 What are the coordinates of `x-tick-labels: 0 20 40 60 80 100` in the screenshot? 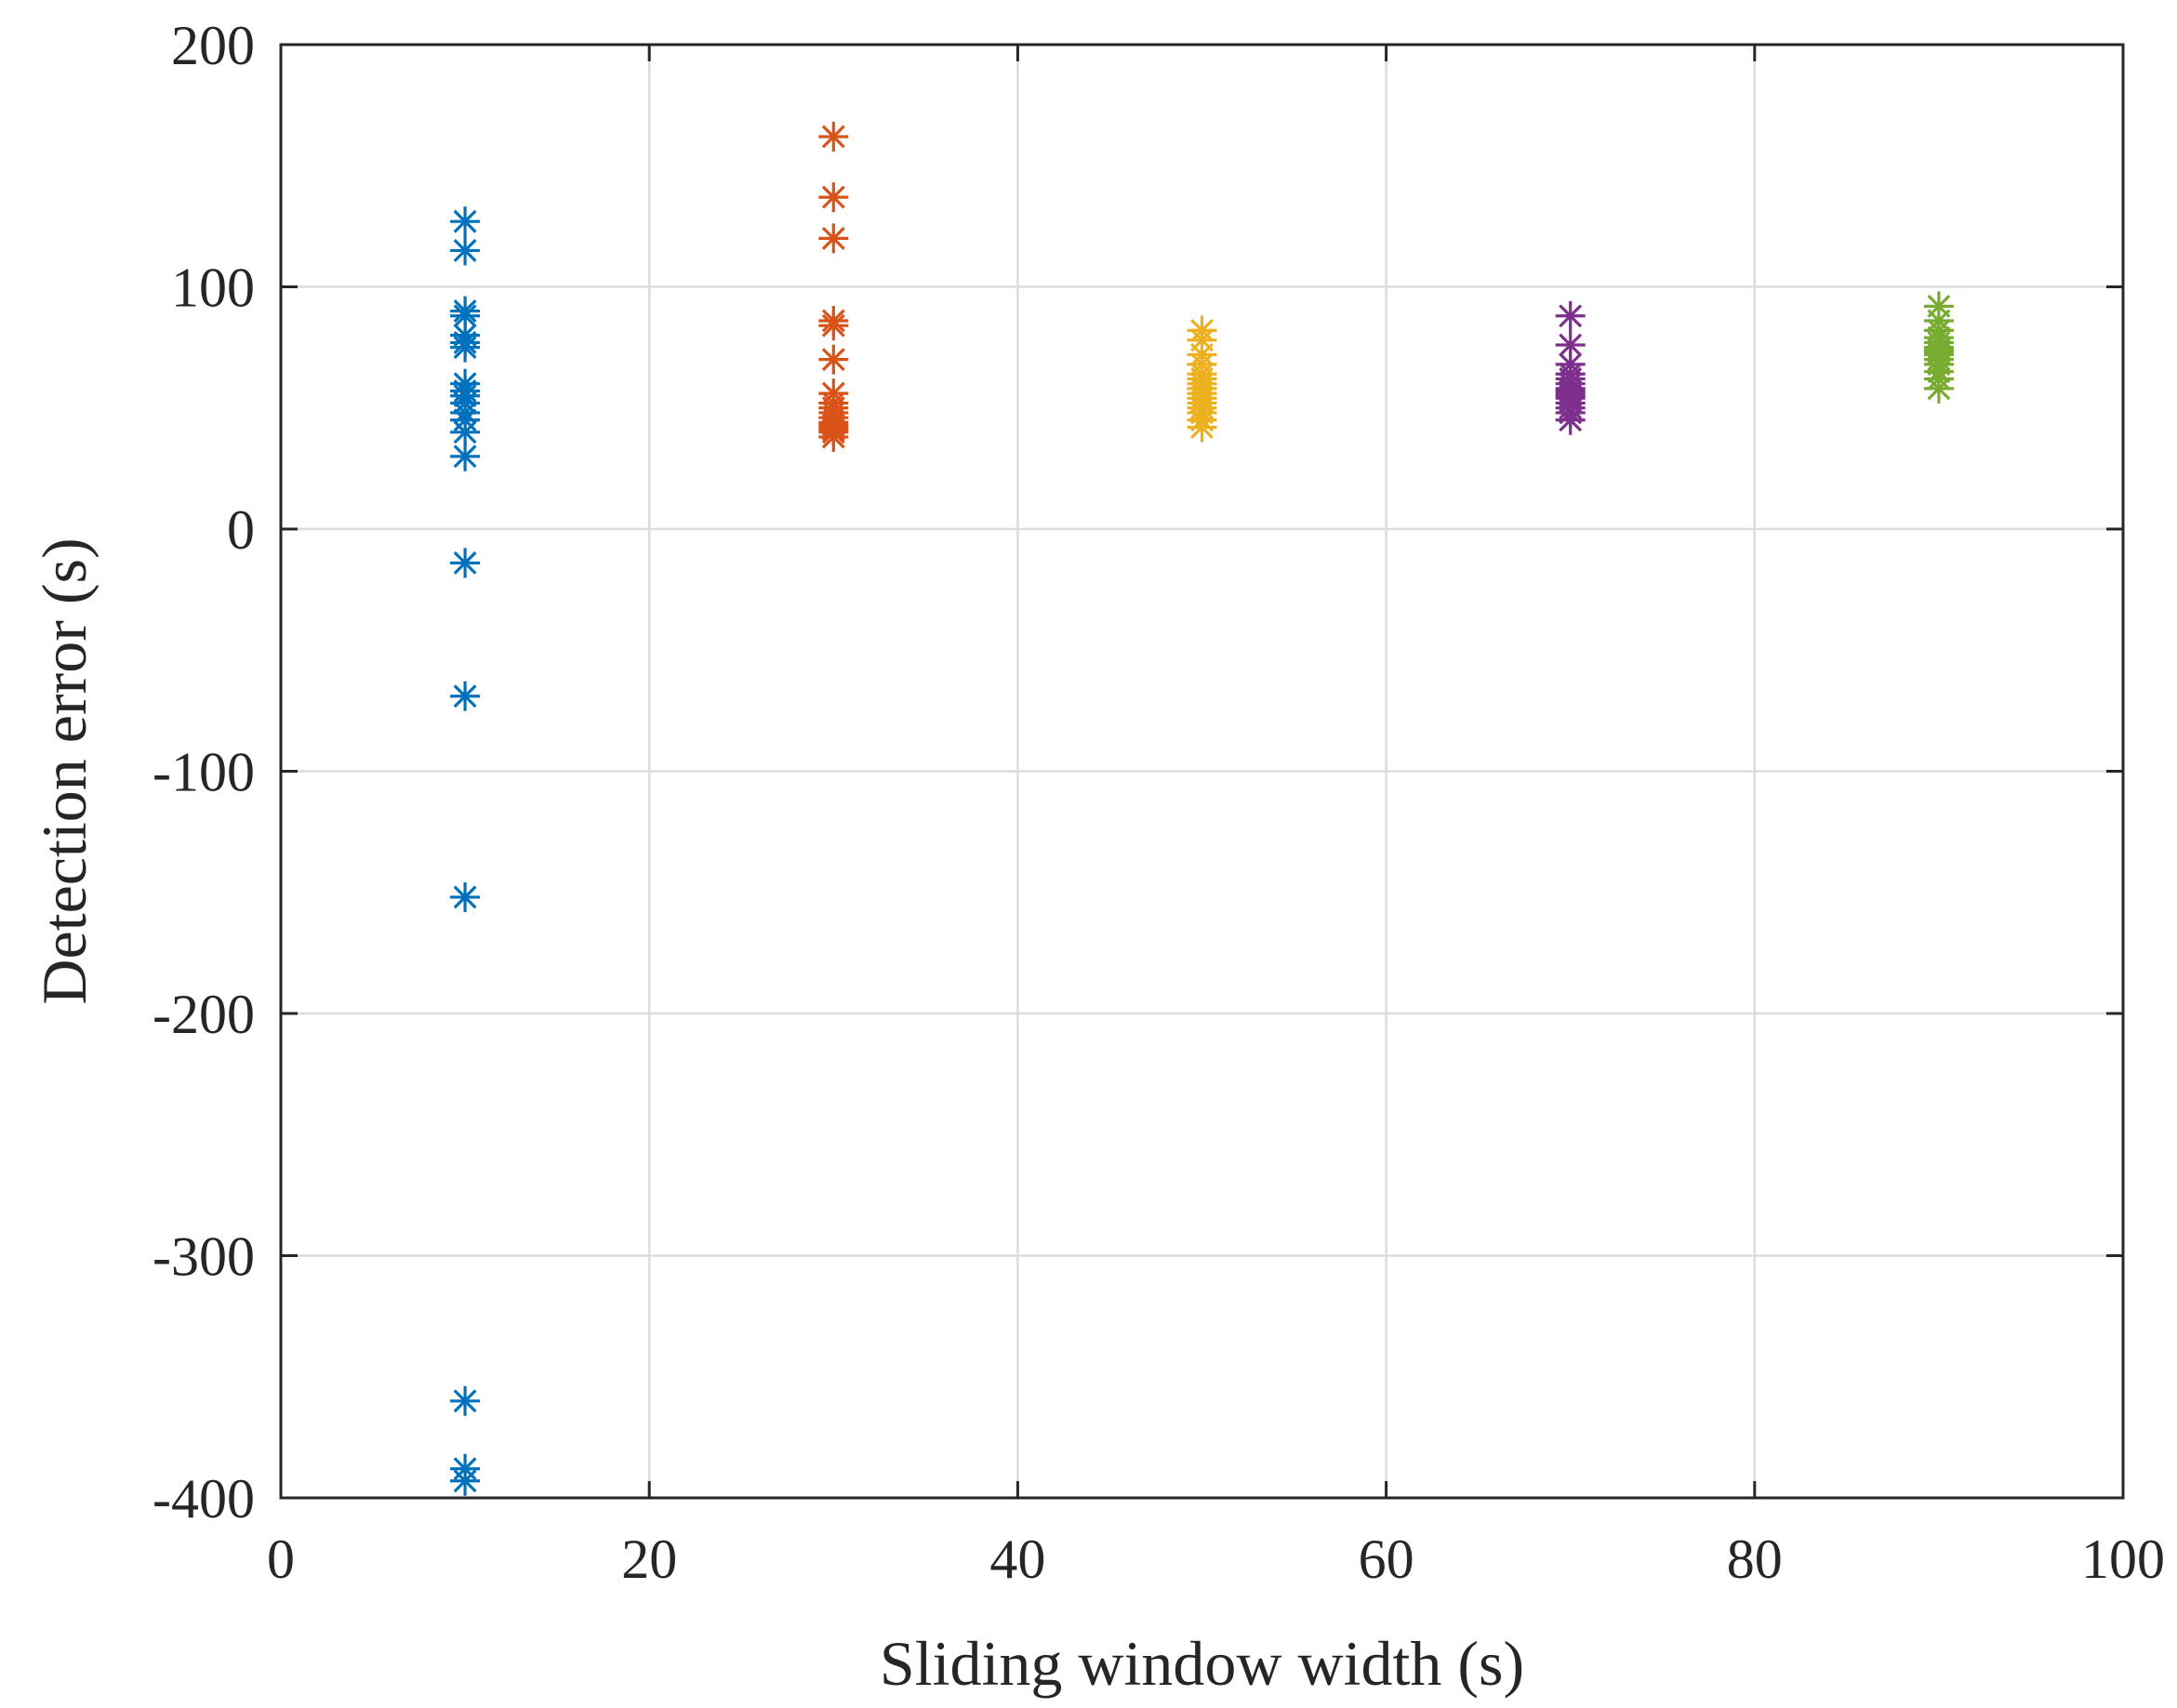 It's located at (1216, 1559).